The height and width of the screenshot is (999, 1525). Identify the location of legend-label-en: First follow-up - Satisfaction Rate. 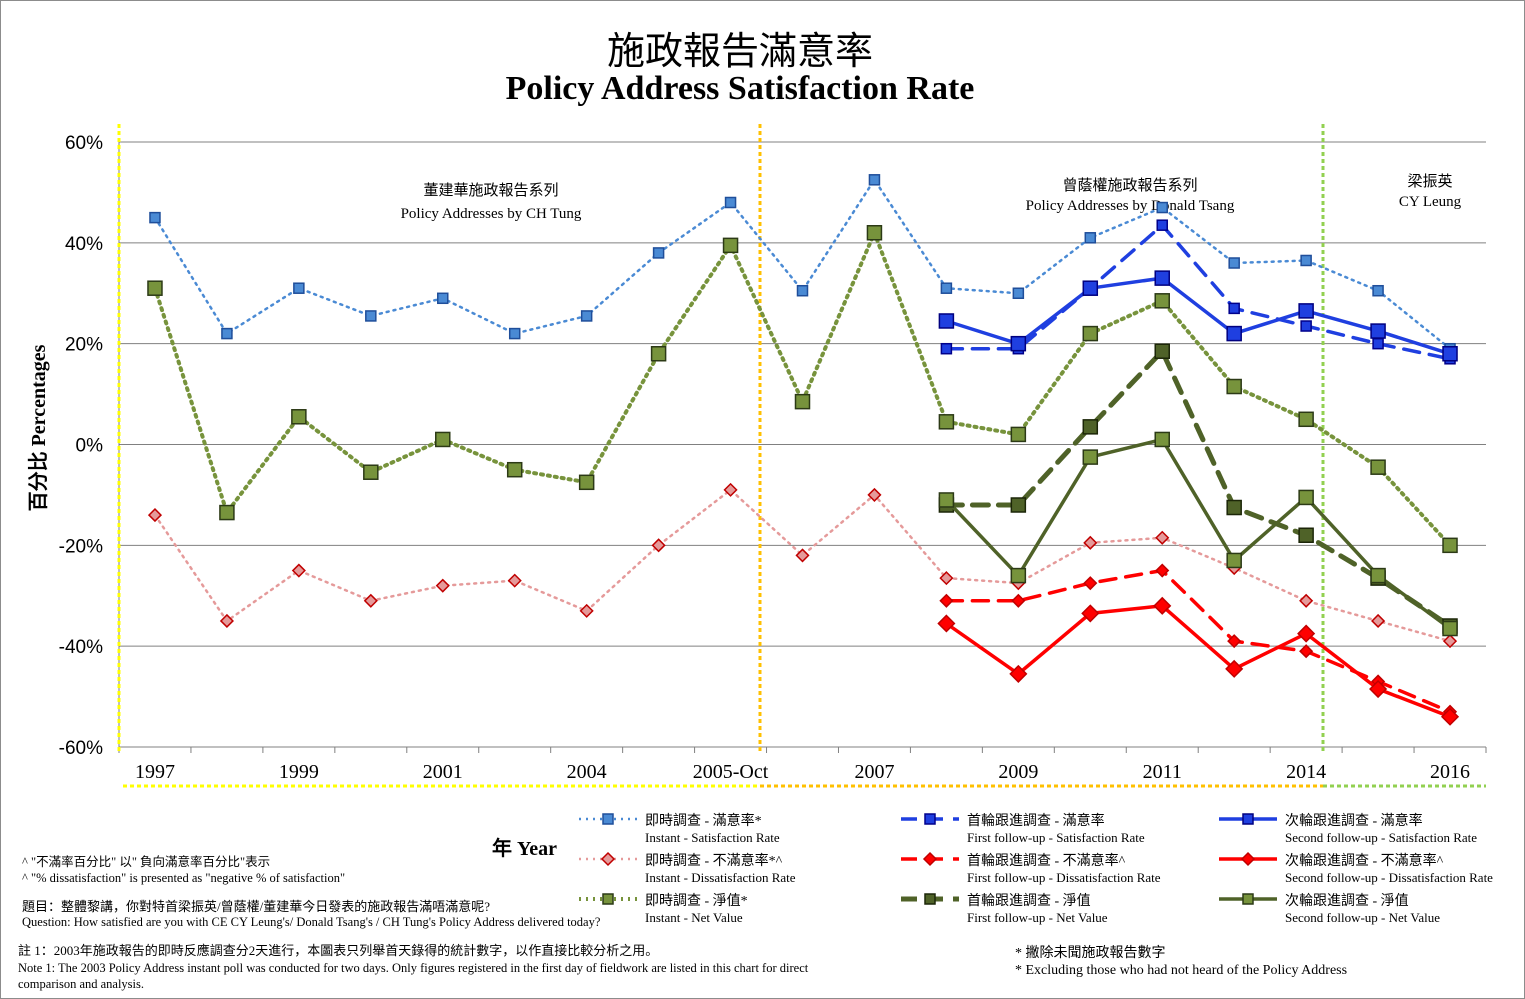
(1056, 837).